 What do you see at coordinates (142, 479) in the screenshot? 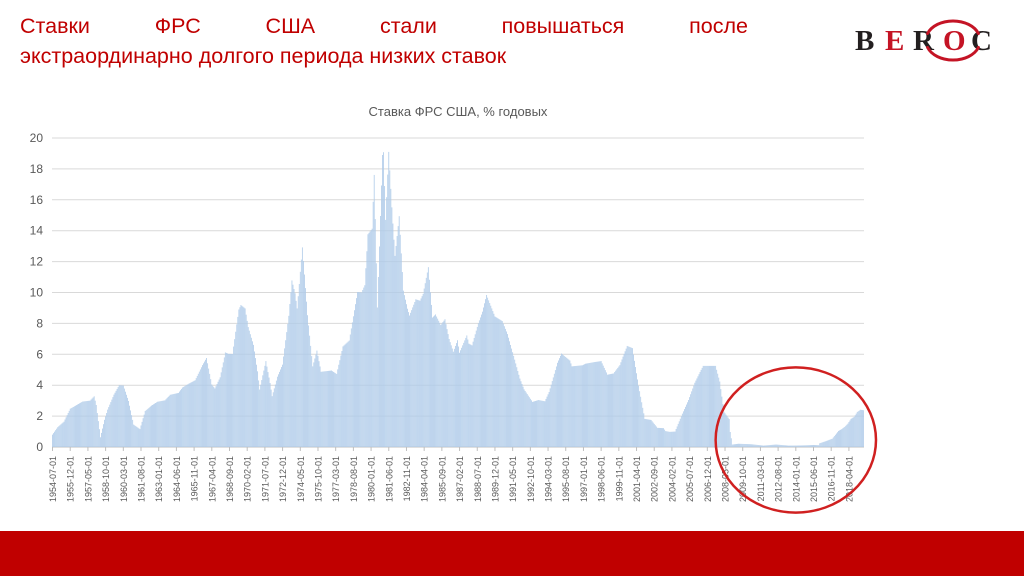
I see `svg-text: 1961-08-01` at bounding box center [142, 479].